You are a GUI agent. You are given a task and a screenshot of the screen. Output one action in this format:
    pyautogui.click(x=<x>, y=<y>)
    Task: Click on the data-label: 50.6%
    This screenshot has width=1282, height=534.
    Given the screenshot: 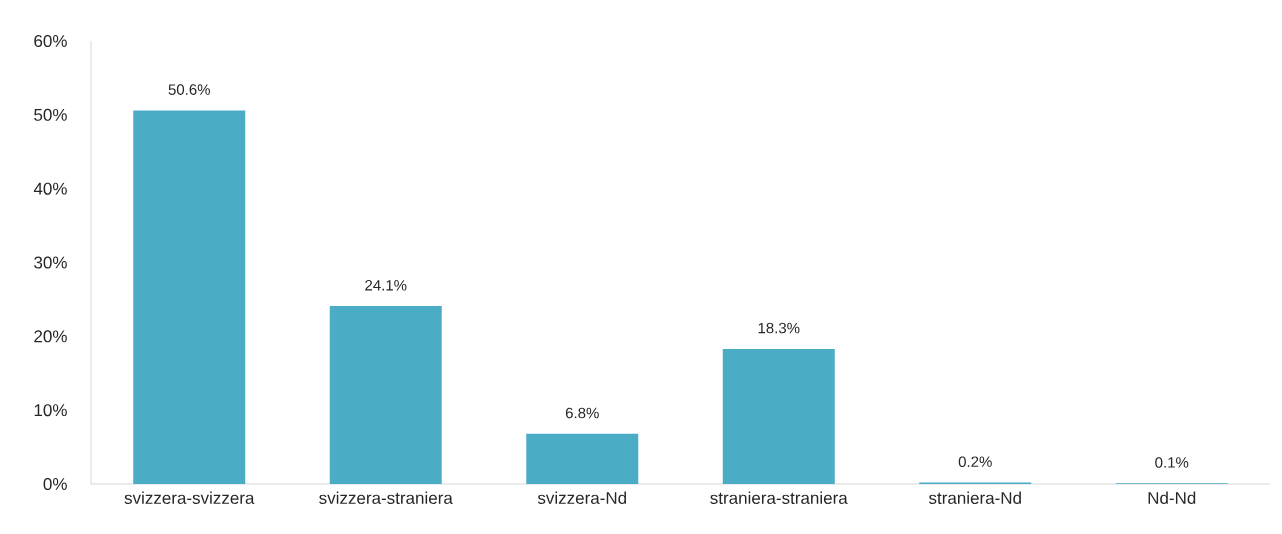 What is the action you would take?
    pyautogui.click(x=189, y=89)
    